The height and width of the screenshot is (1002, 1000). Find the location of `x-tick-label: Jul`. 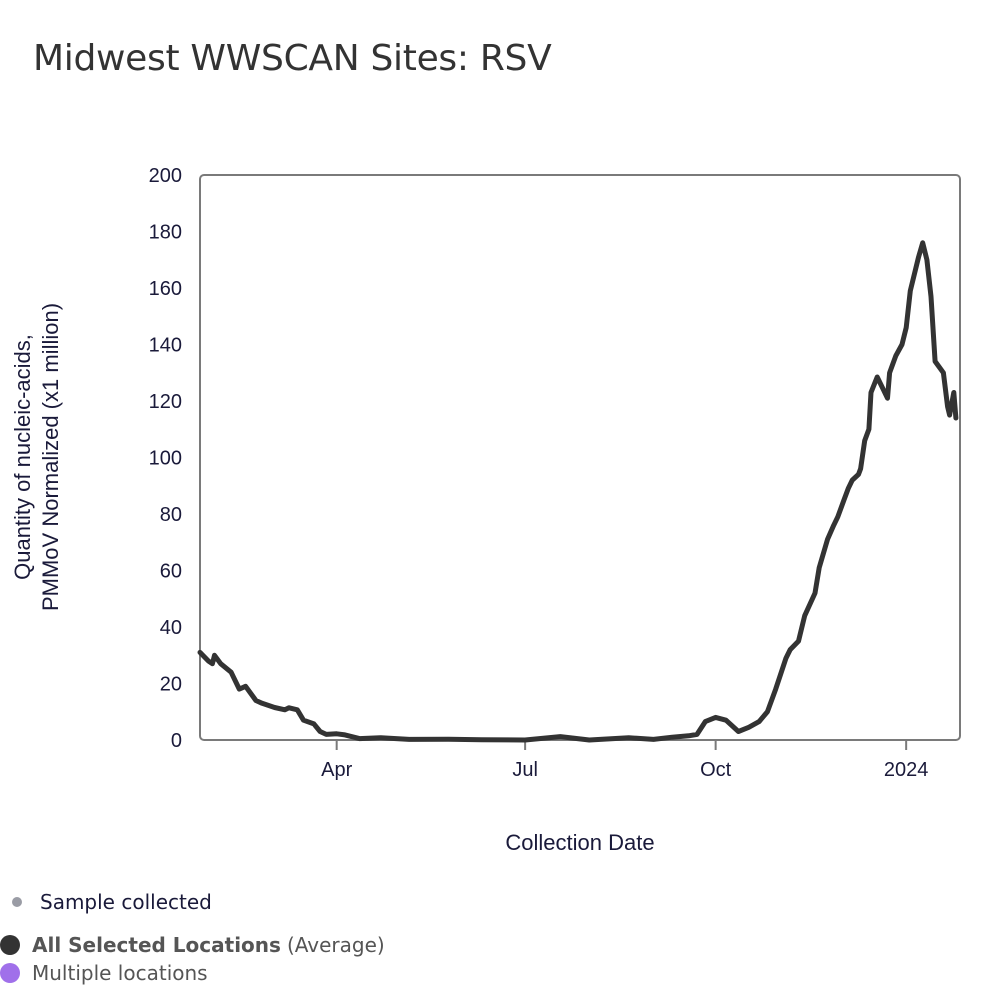

x-tick-label: Jul is located at coordinates (525, 770).